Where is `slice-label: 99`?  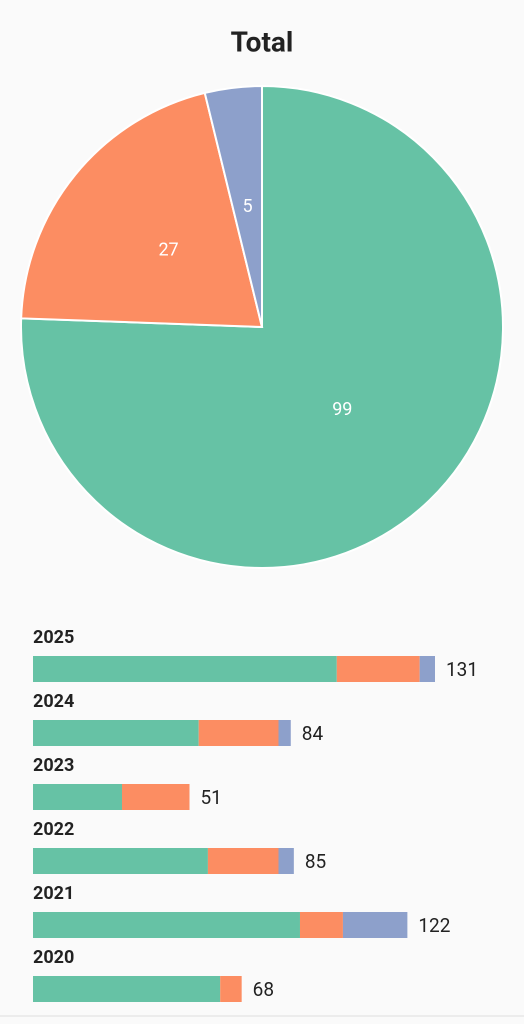
slice-label: 99 is located at coordinates (342, 409).